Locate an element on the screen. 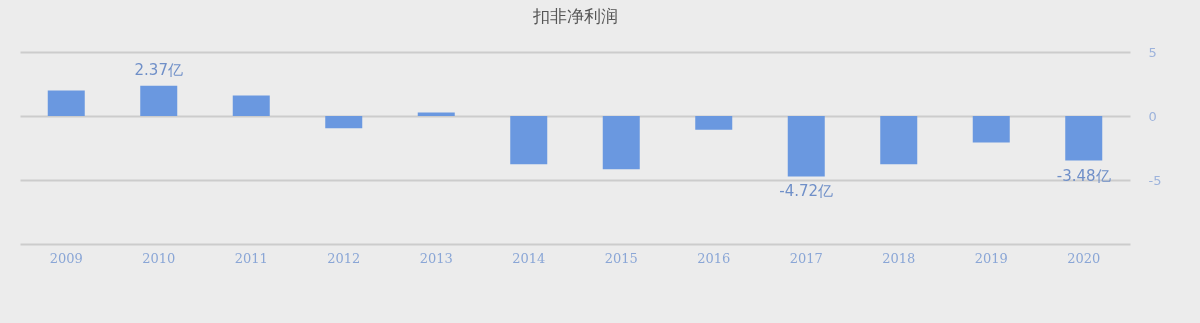 This screenshot has width=1200, height=323. x-tick-label: 2018 is located at coordinates (899, 258).